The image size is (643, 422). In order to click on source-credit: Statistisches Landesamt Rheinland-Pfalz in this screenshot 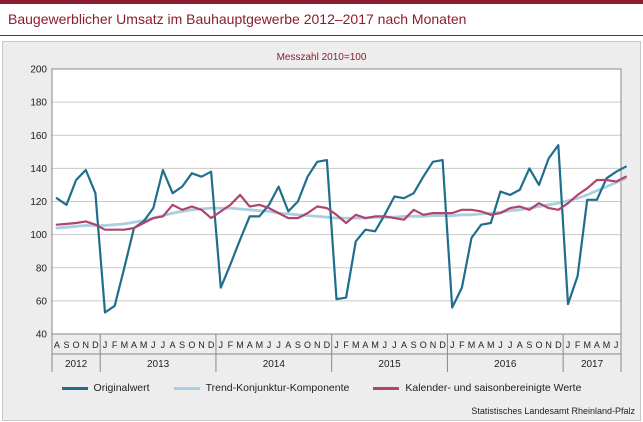, I will do `click(553, 411)`.